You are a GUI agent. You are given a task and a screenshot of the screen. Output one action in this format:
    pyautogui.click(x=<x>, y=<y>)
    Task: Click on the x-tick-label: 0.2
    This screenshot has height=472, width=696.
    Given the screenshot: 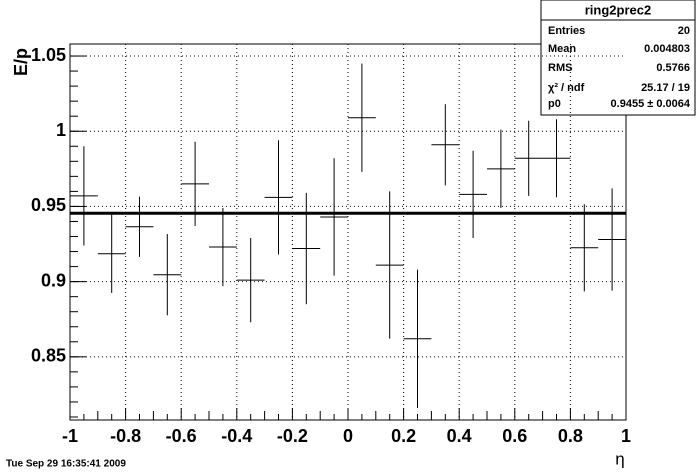 What is the action you would take?
    pyautogui.click(x=403, y=436)
    